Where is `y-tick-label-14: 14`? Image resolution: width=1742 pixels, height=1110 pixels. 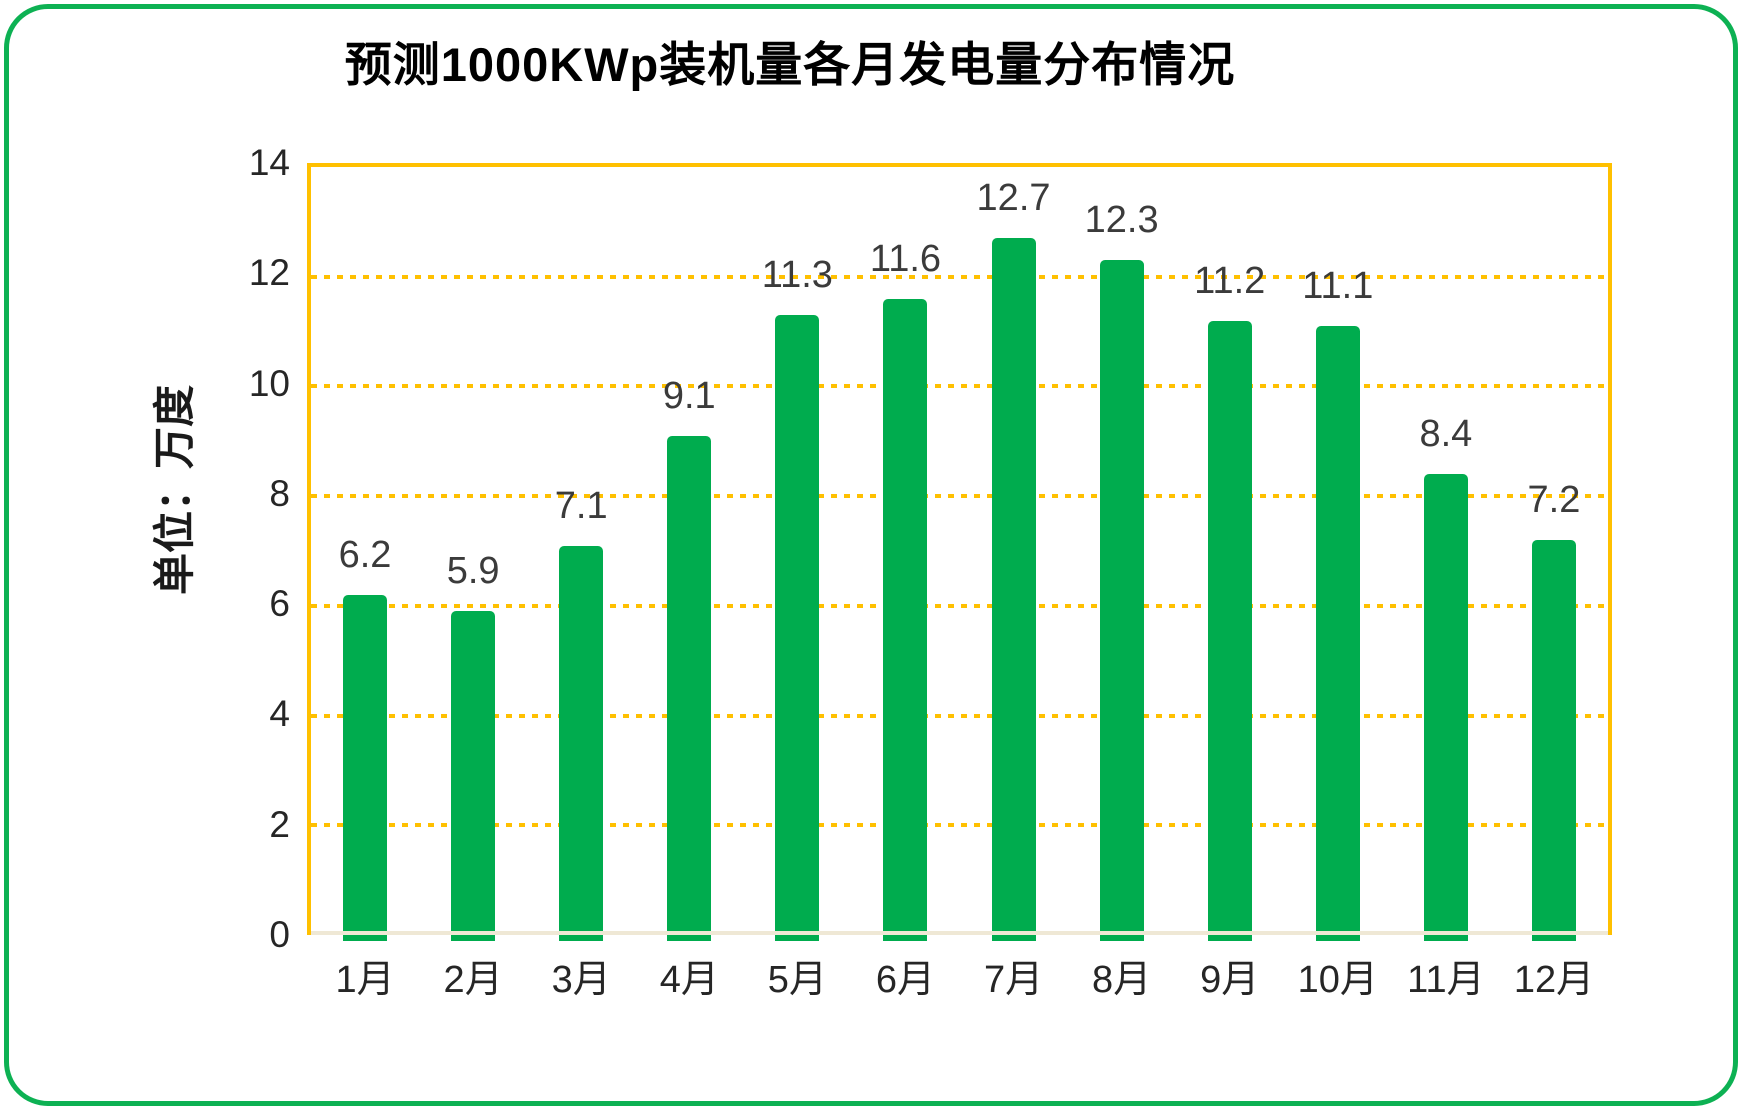 y-tick-label-14: 14 is located at coordinates (269, 162).